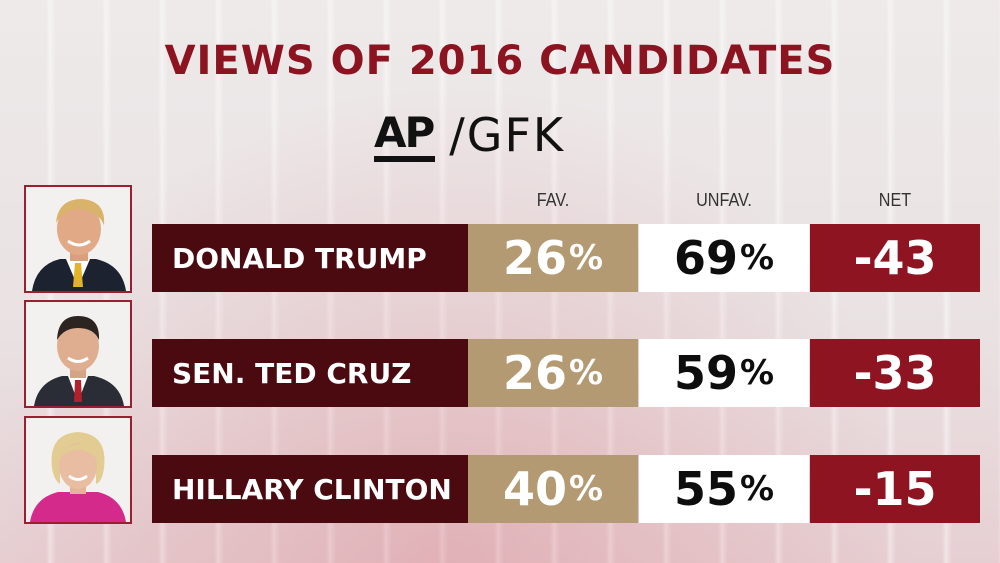 Image resolution: width=1000 pixels, height=563 pixels. What do you see at coordinates (895, 373) in the screenshot?
I see `net-value: -33` at bounding box center [895, 373].